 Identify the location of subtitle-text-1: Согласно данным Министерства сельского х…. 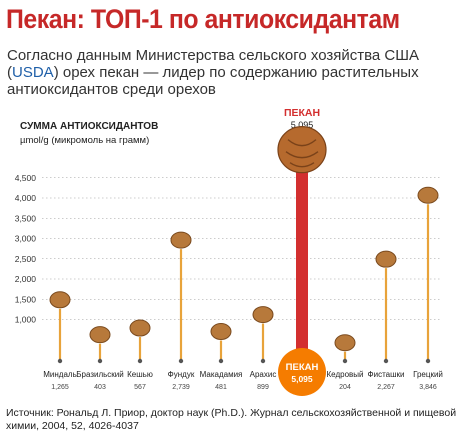
(213, 64).